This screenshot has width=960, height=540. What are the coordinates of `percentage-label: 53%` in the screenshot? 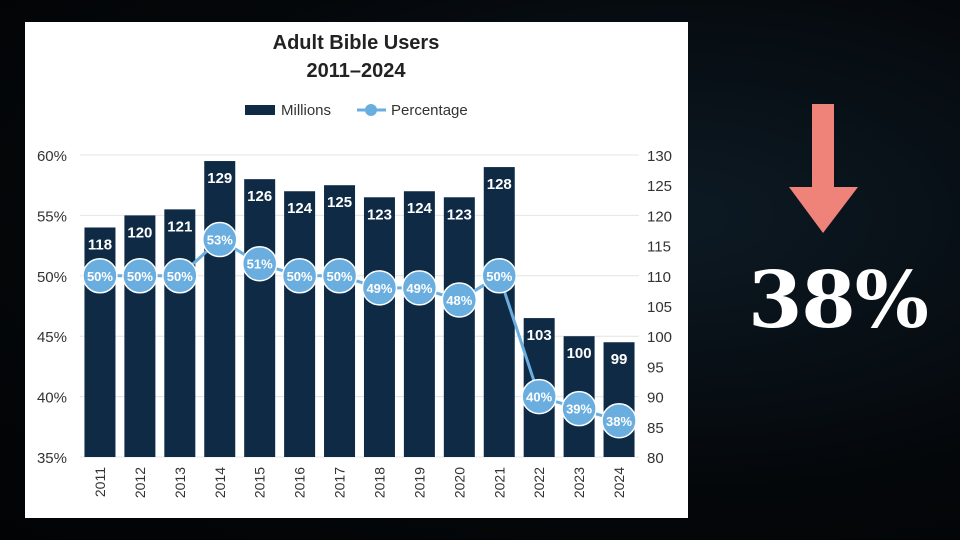 It's located at (220, 240).